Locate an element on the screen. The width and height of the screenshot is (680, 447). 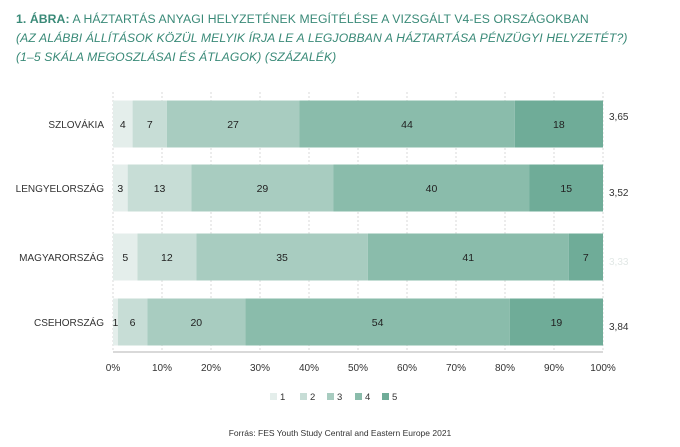
data-label: 1 is located at coordinates (116, 323).